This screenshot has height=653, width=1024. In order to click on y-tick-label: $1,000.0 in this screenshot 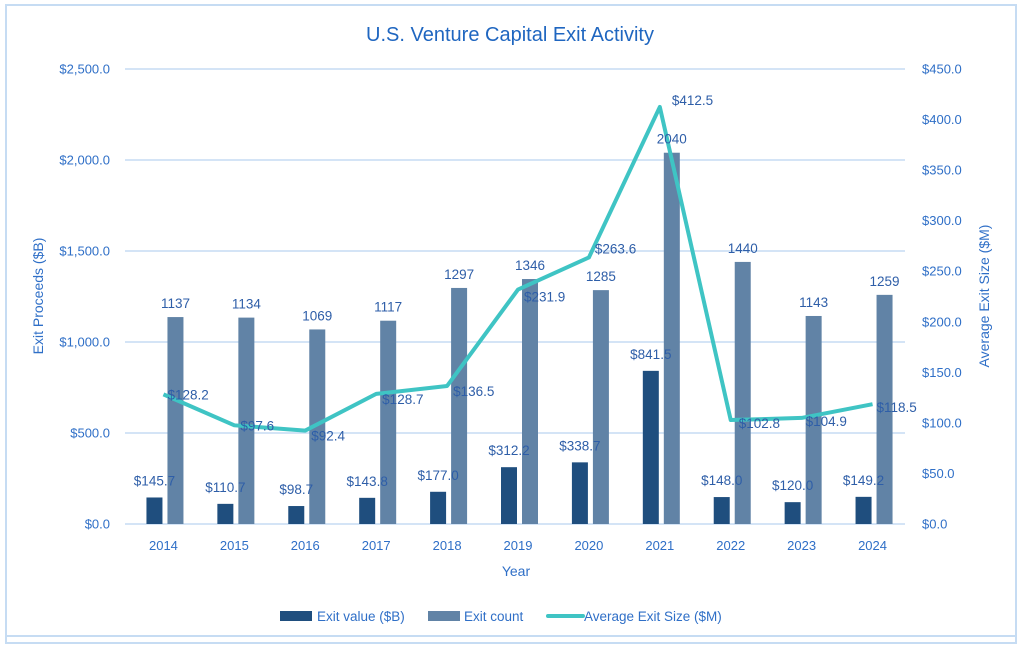, I will do `click(84, 342)`.